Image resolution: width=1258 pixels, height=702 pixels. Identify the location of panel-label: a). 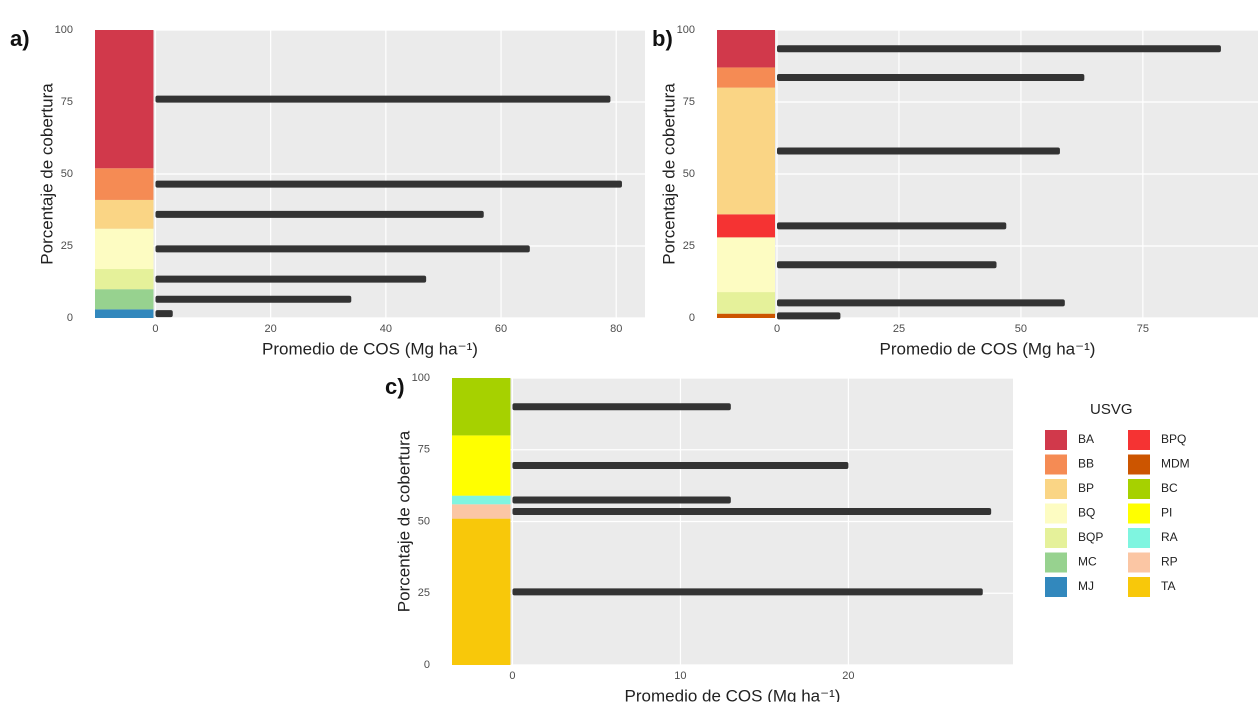
(20, 38).